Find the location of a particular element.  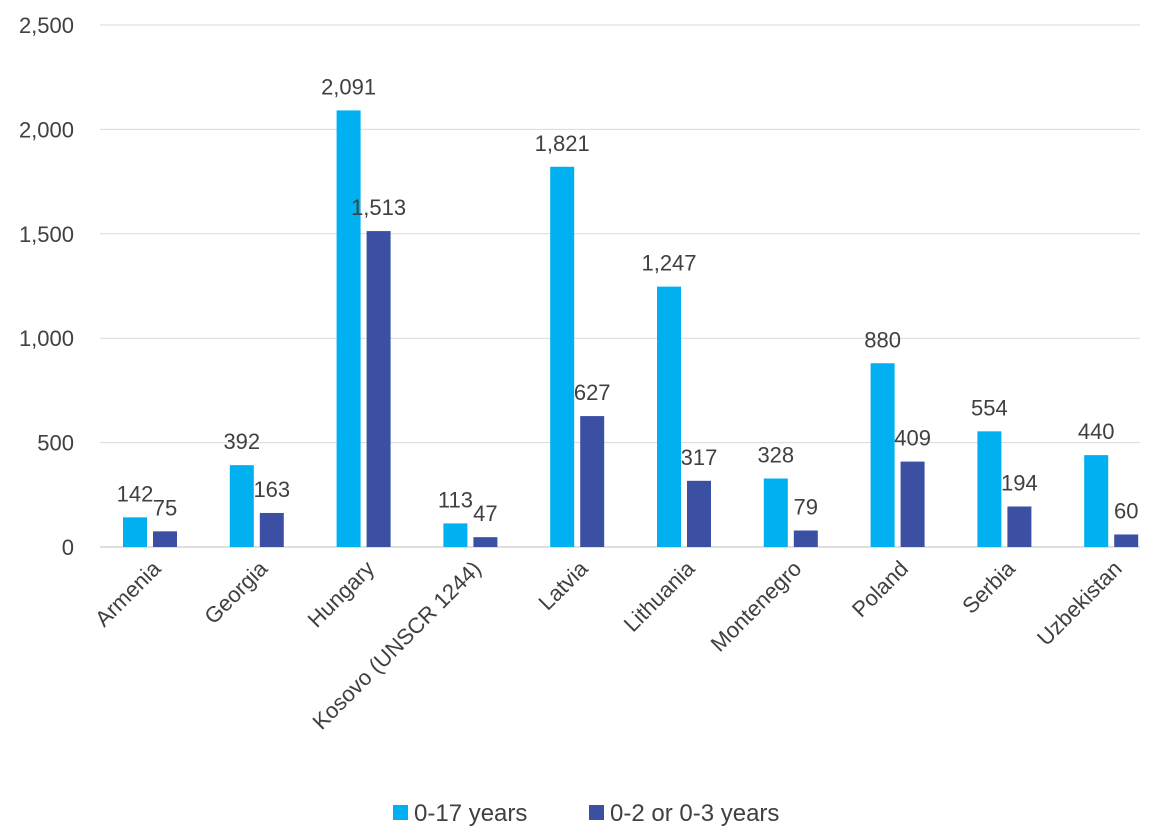

data-label: 79 is located at coordinates (806, 507).